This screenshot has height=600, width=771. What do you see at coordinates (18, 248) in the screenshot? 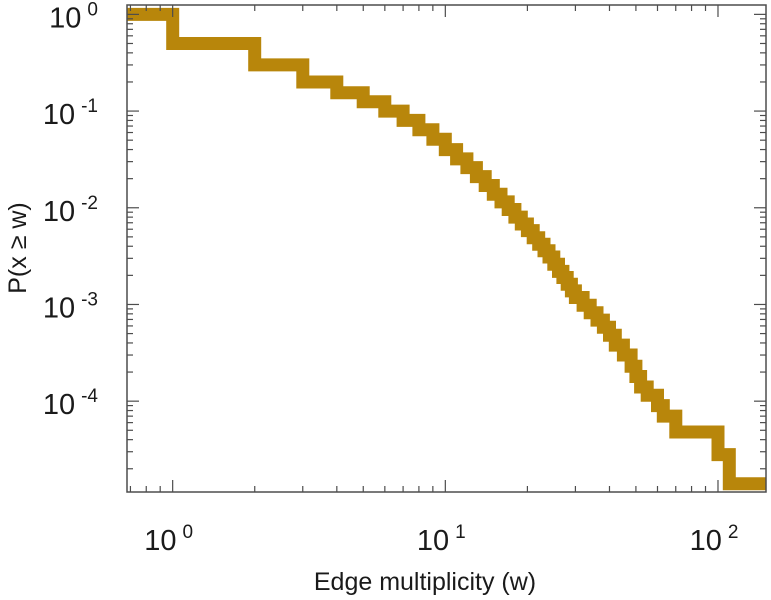
I see `y-axis-label: P(x ≥ w)` at bounding box center [18, 248].